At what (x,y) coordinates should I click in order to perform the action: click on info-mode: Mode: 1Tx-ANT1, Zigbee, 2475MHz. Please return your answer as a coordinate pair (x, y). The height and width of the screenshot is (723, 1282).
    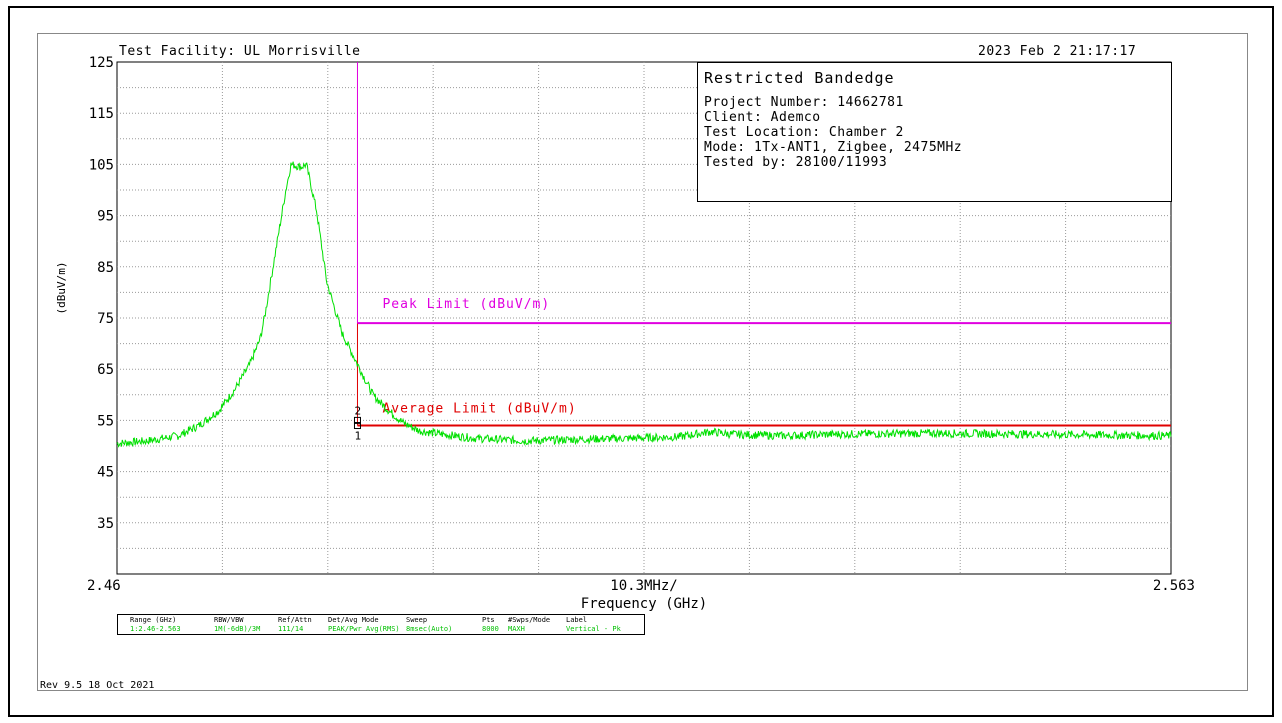
    Looking at the image, I should click on (833, 147).